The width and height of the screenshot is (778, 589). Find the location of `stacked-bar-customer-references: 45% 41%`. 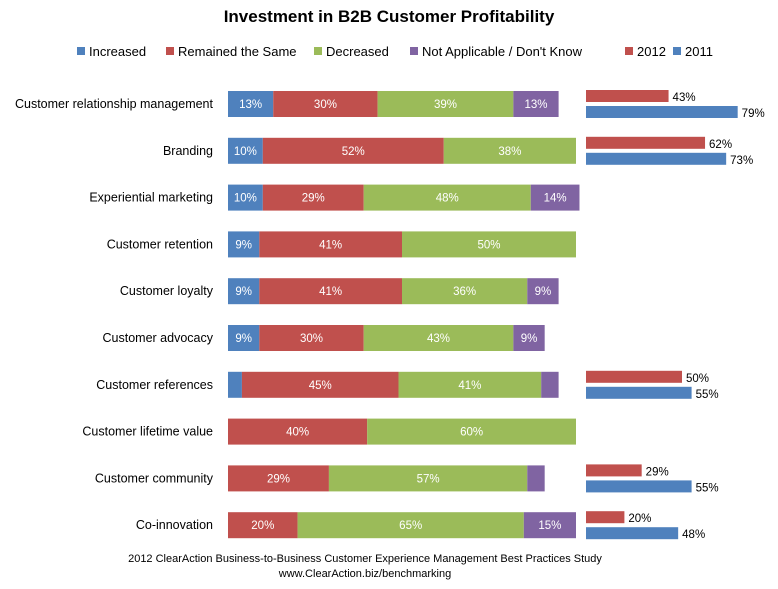

stacked-bar-customer-references: 45% 41% is located at coordinates (393, 384).